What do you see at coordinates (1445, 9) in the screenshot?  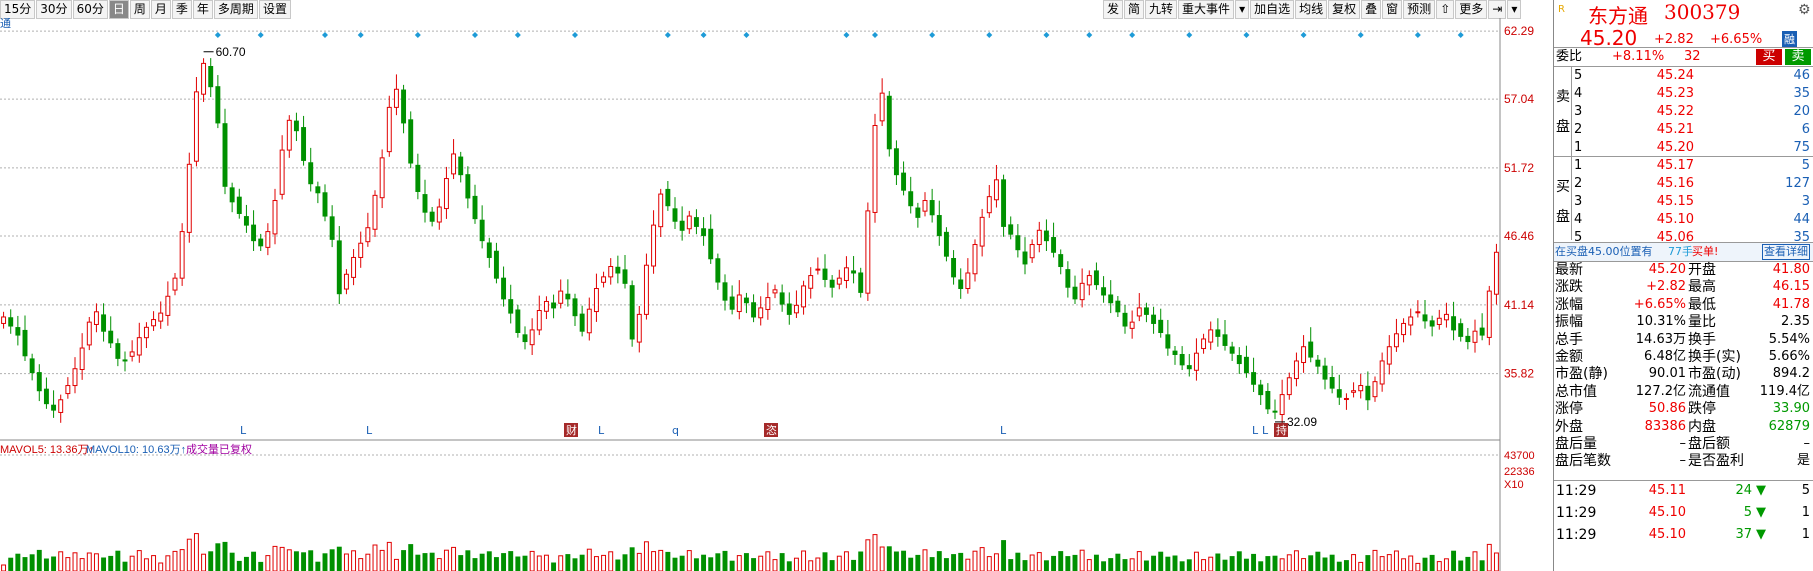 I see `toolbar-button: ⇧` at bounding box center [1445, 9].